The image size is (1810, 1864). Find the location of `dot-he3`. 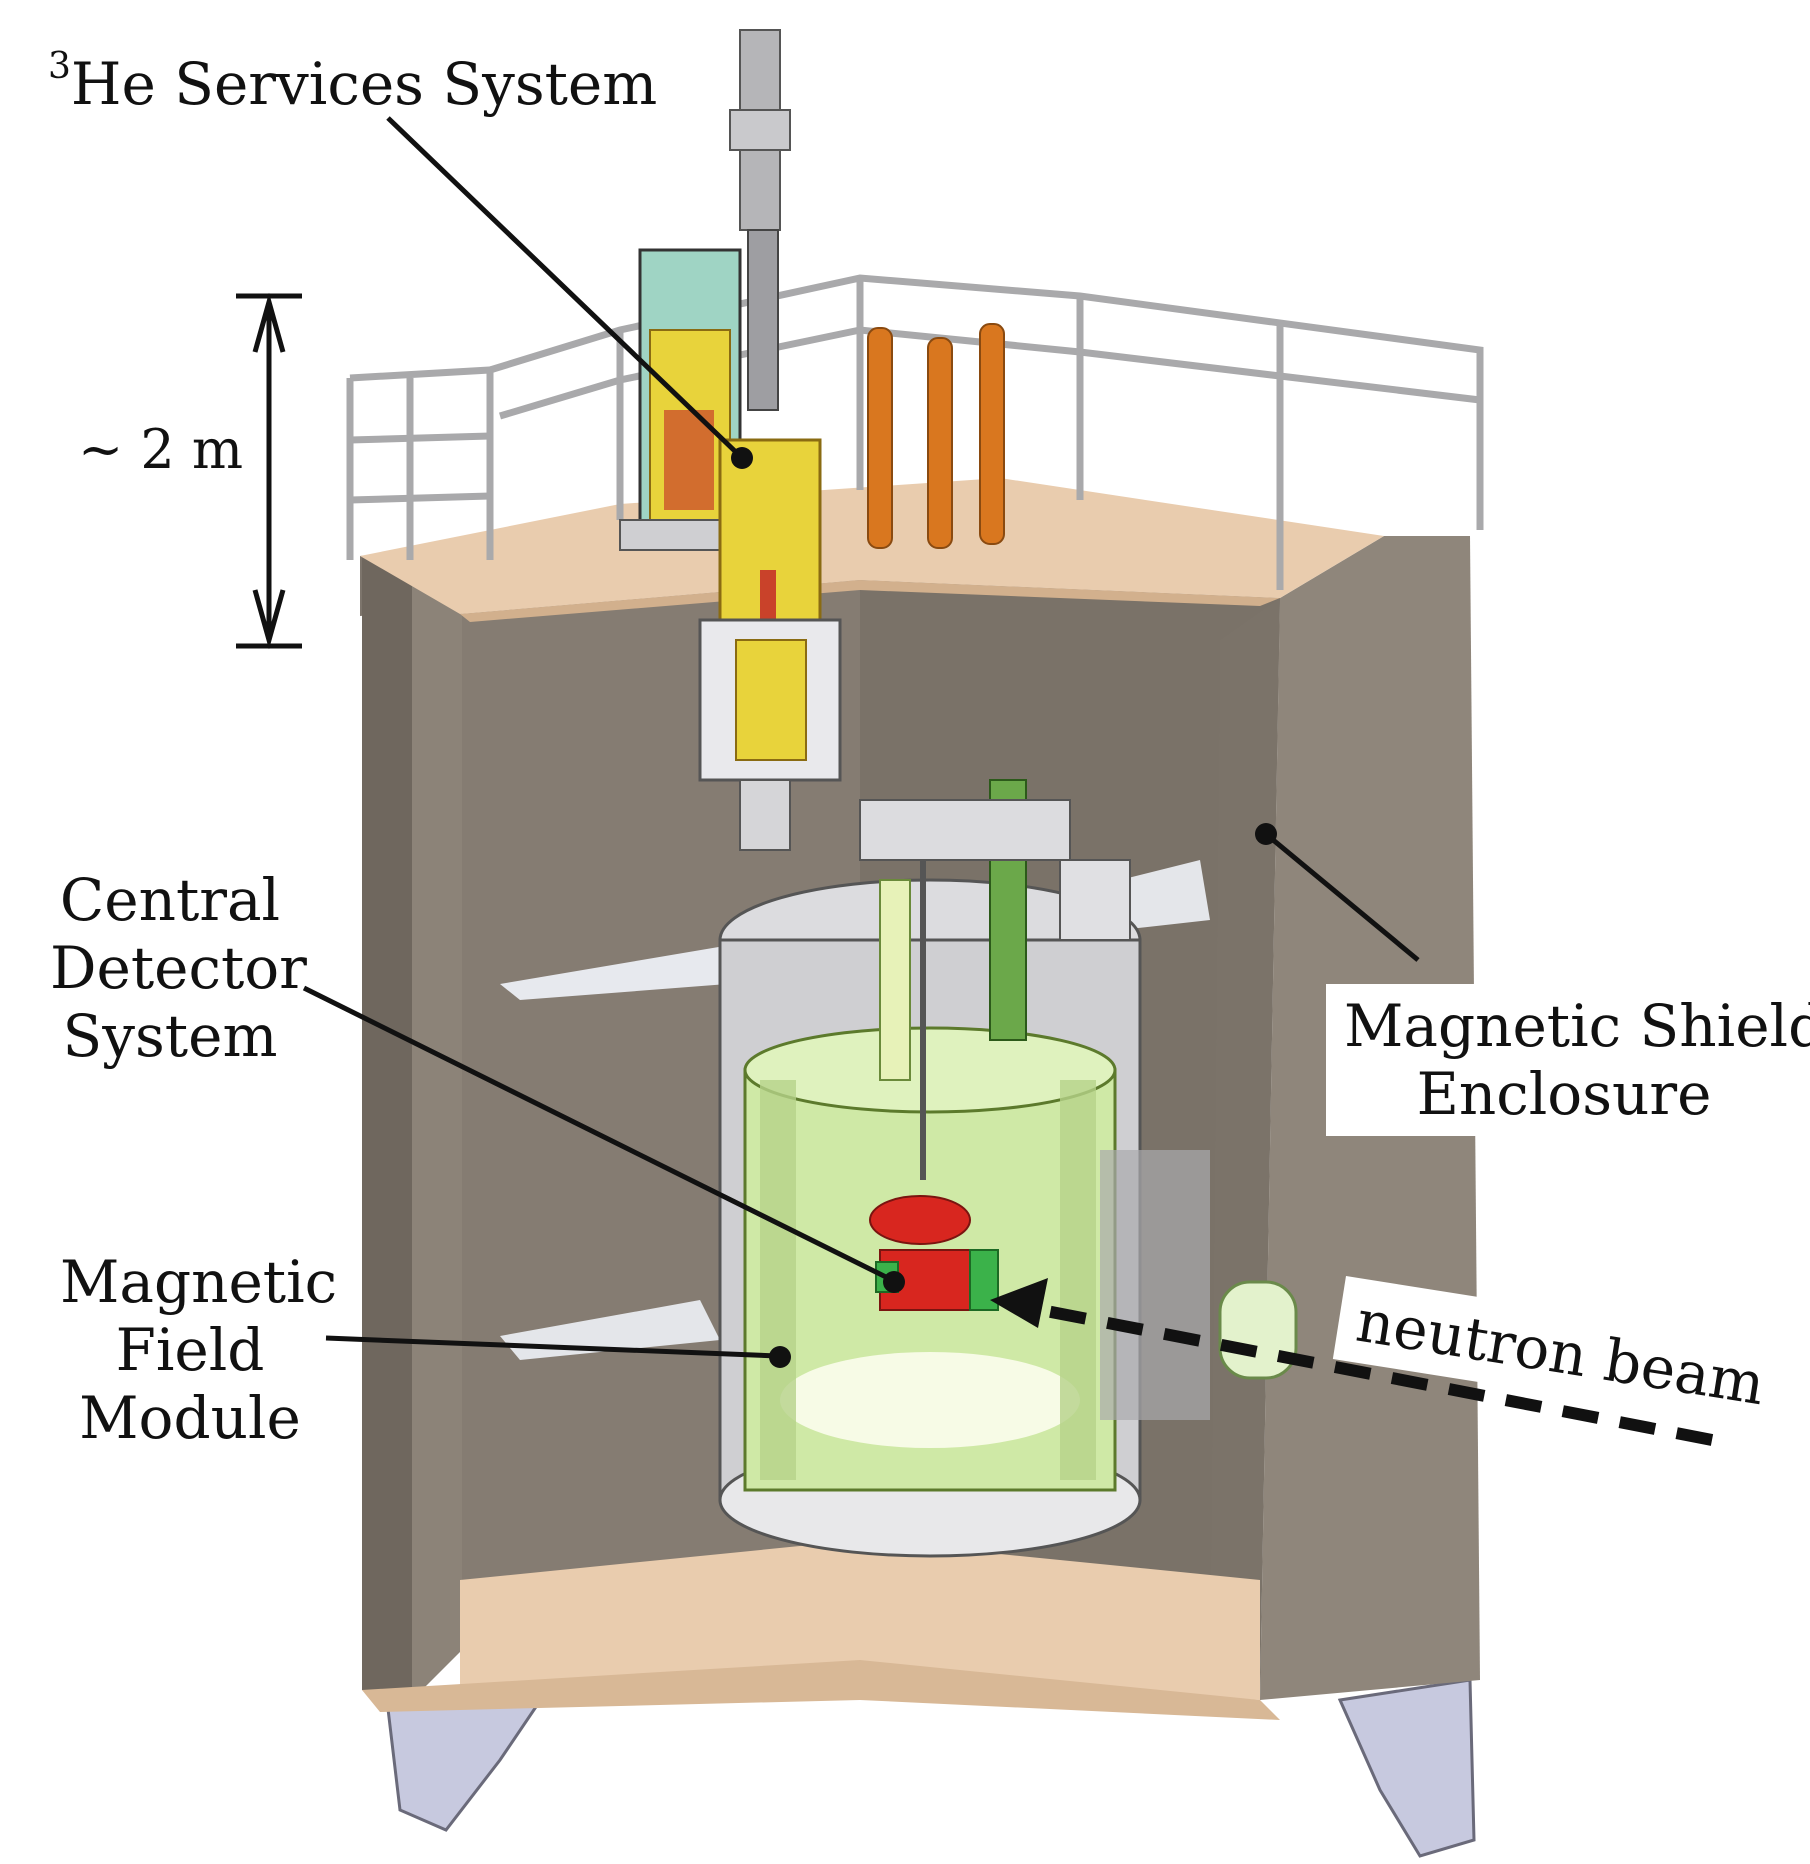

dot-he3 is located at coordinates (742, 458).